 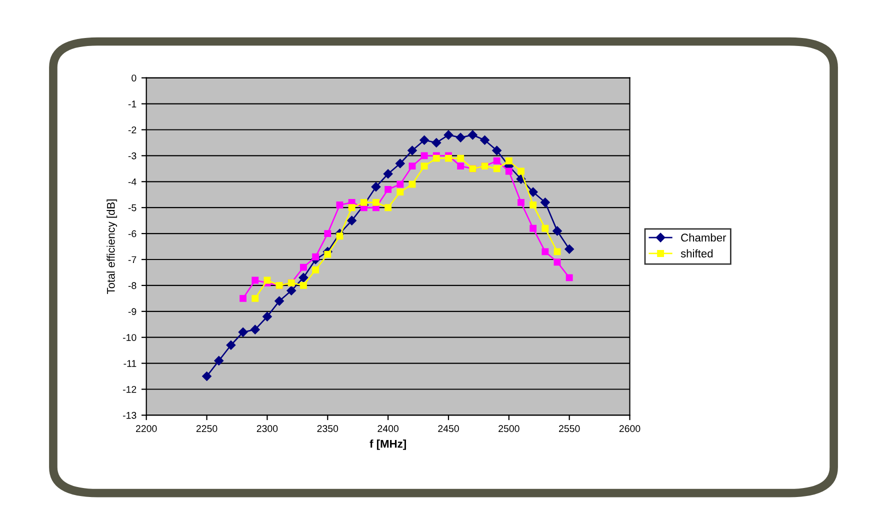 What do you see at coordinates (696, 253) in the screenshot?
I see `legend-label: shifted` at bounding box center [696, 253].